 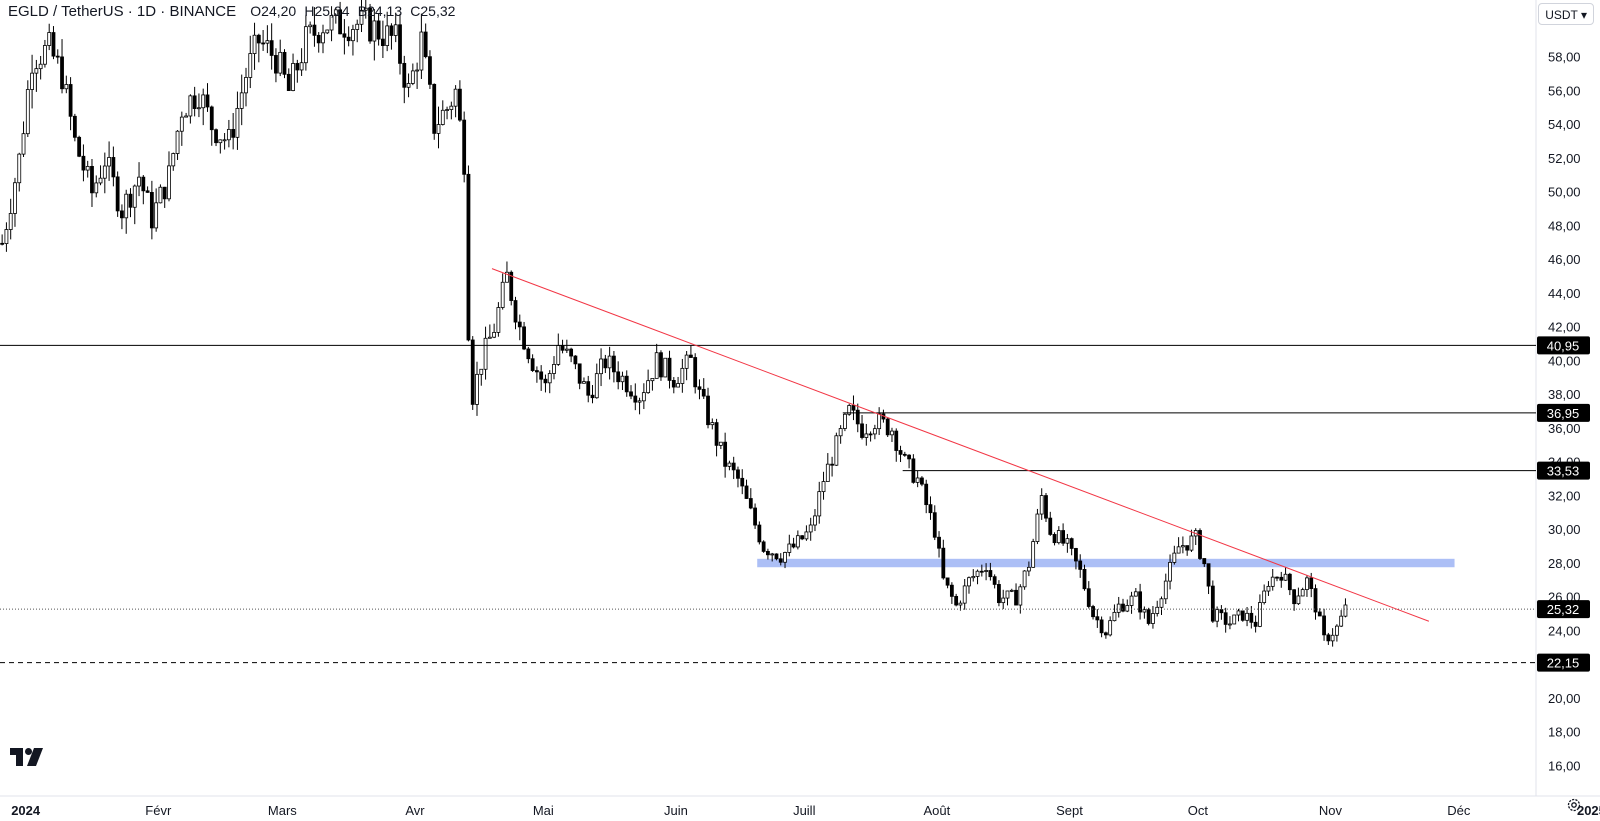 I want to click on y-tick-label: 16,00, so click(x=1564, y=765).